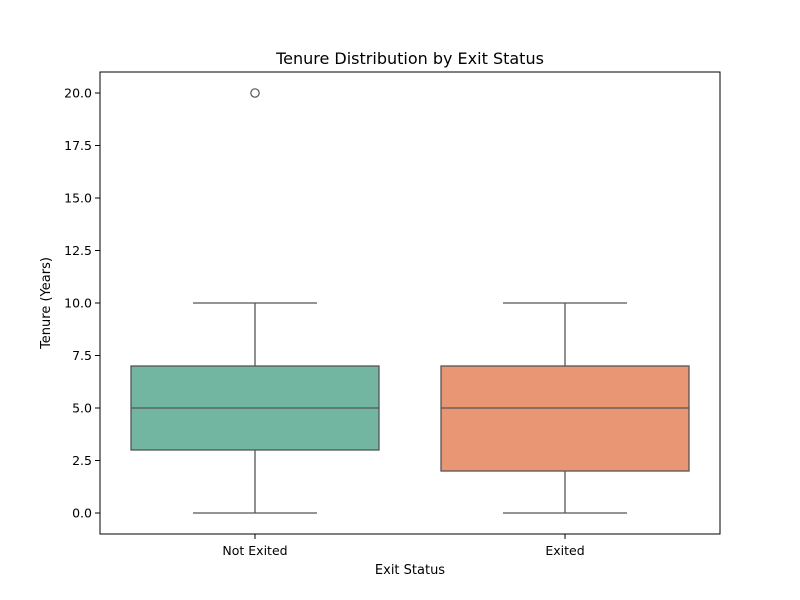 The width and height of the screenshot is (800, 600). What do you see at coordinates (78, 93) in the screenshot?
I see `y-tick-label: 20.0` at bounding box center [78, 93].